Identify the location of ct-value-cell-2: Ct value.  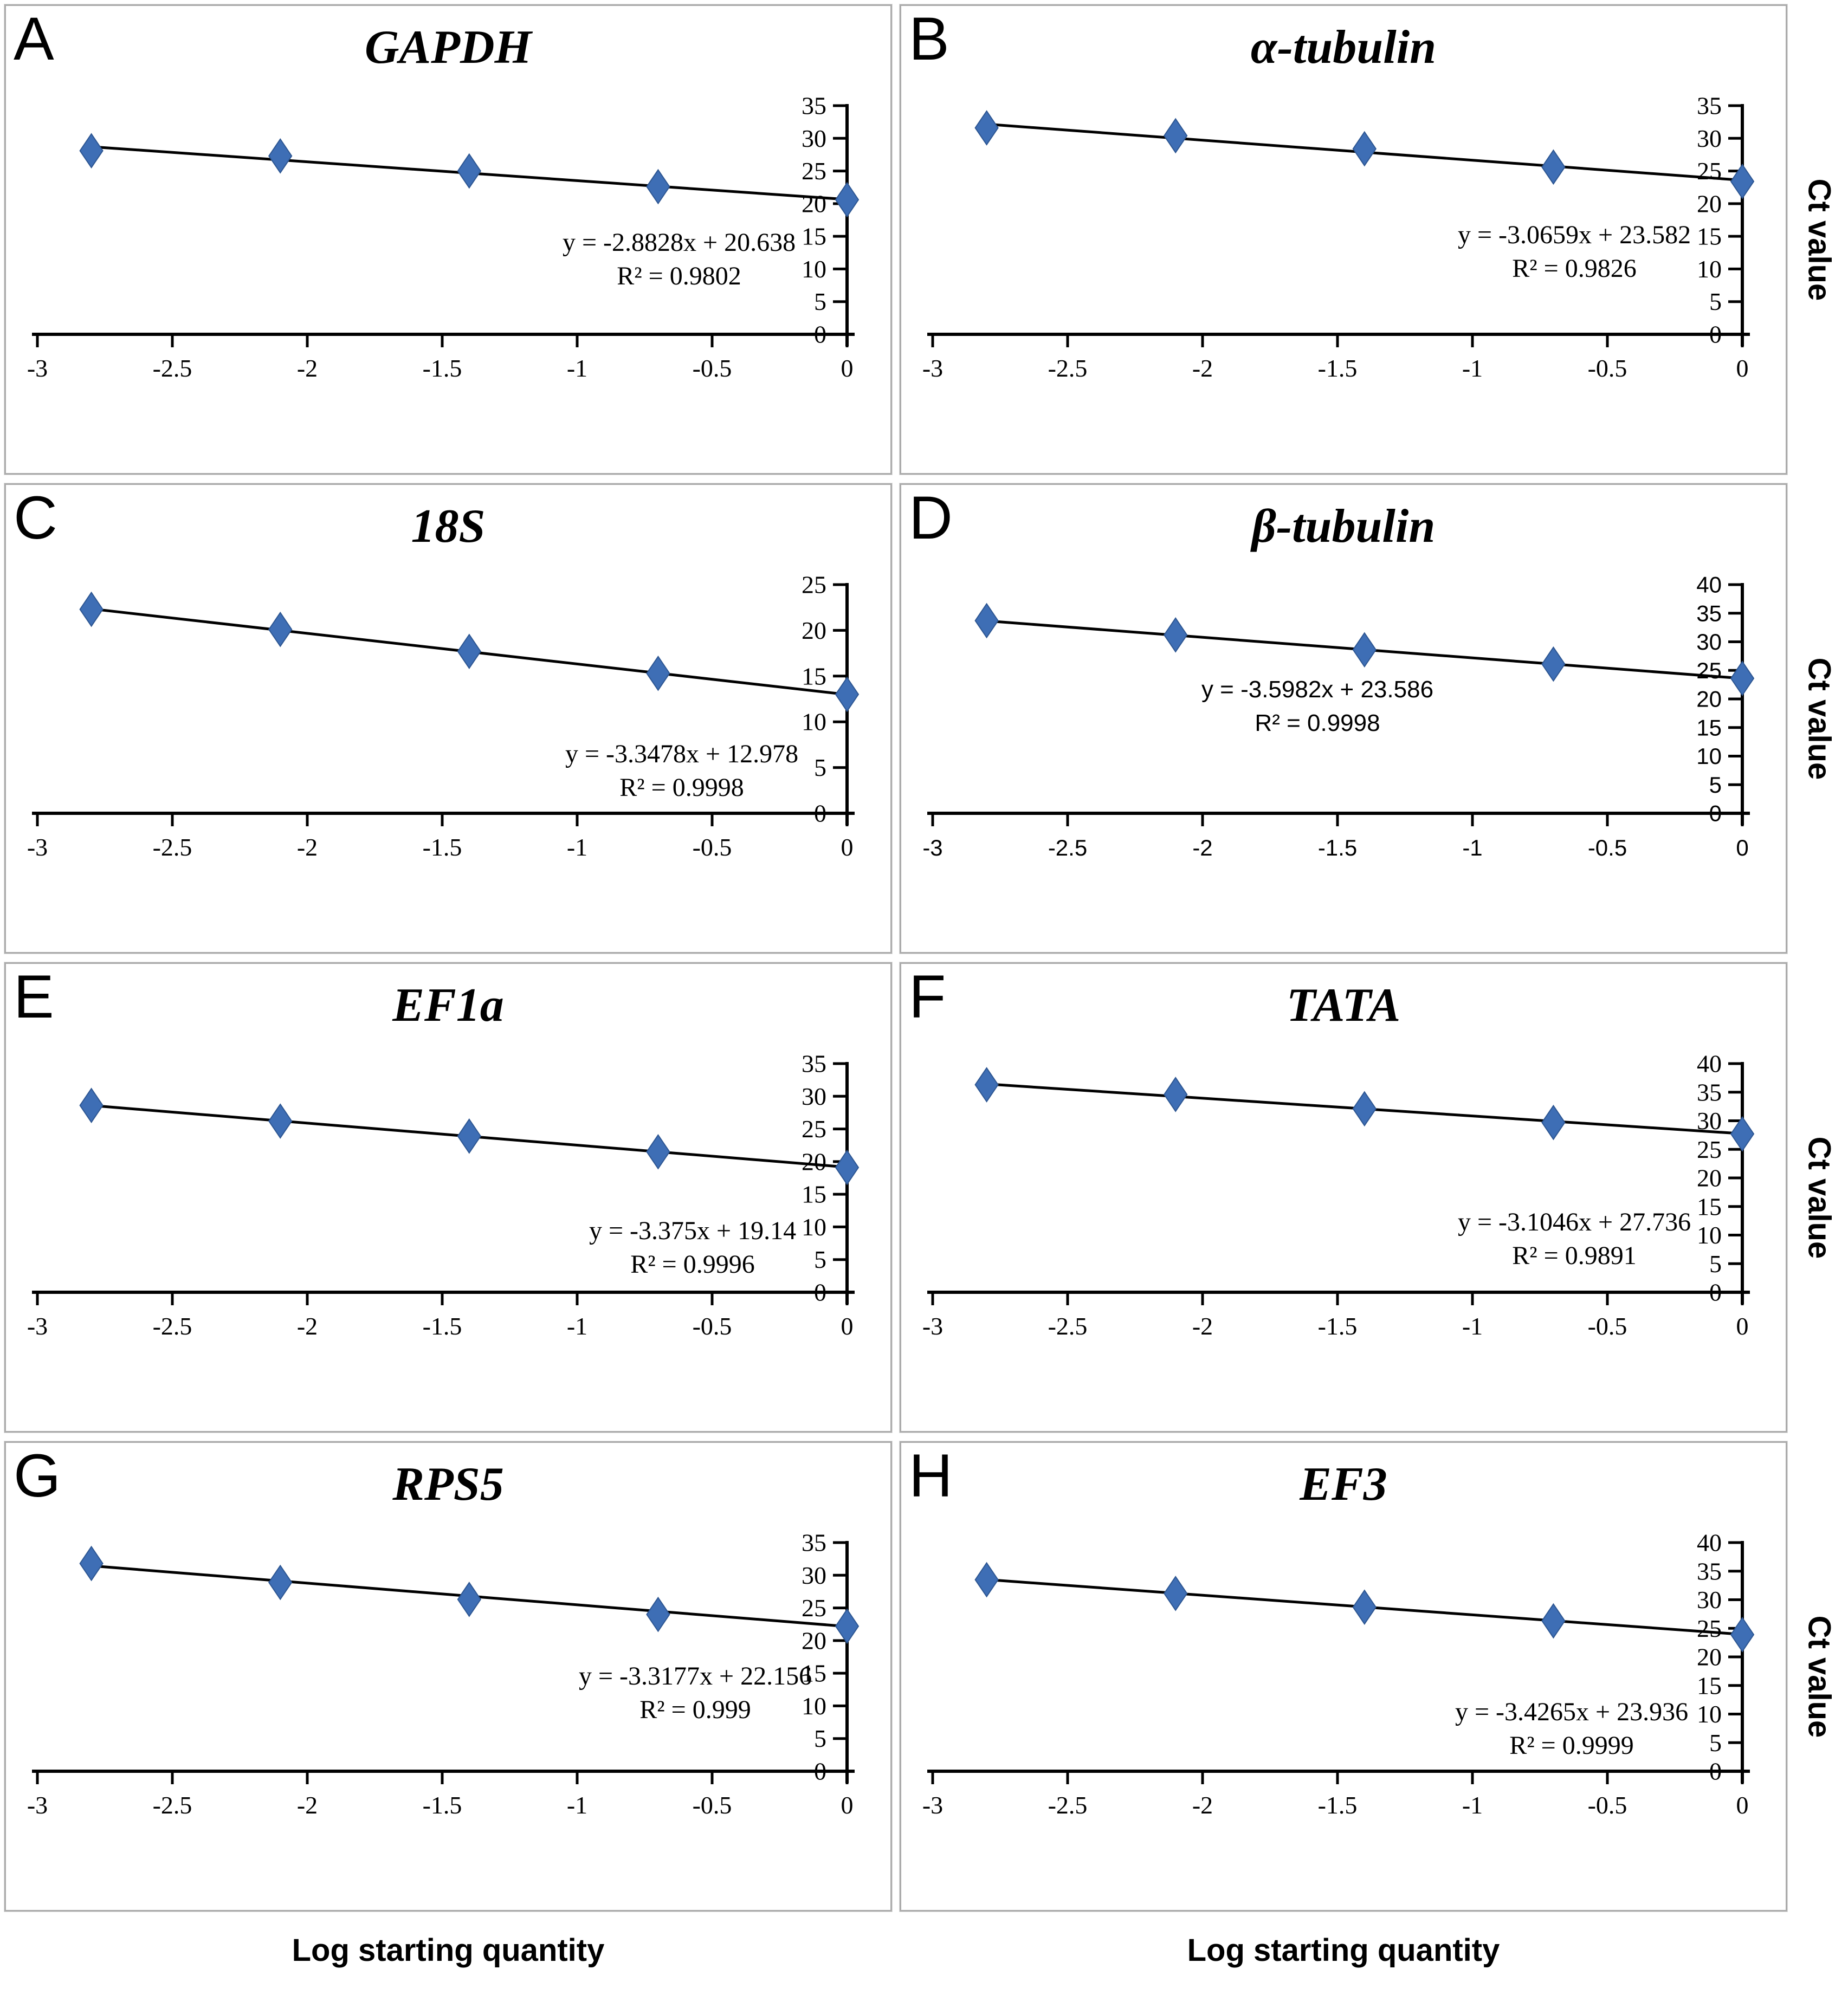
(1820, 719).